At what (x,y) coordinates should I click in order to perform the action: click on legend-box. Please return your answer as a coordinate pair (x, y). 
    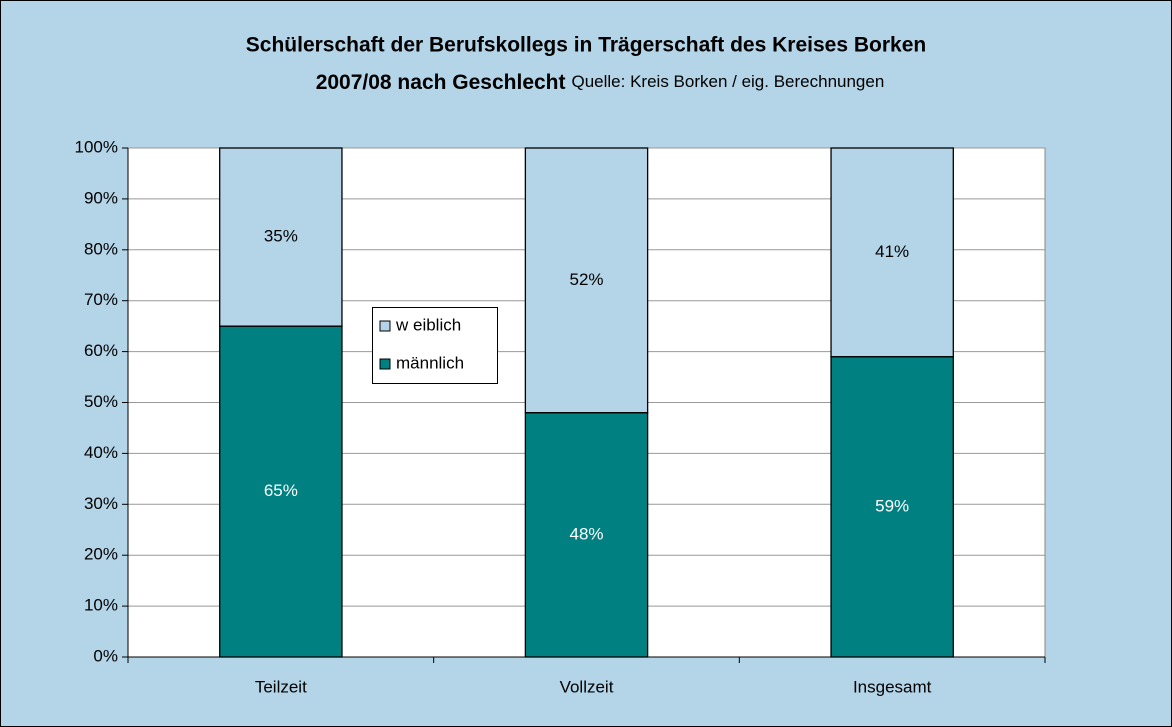
    Looking at the image, I should click on (435, 345).